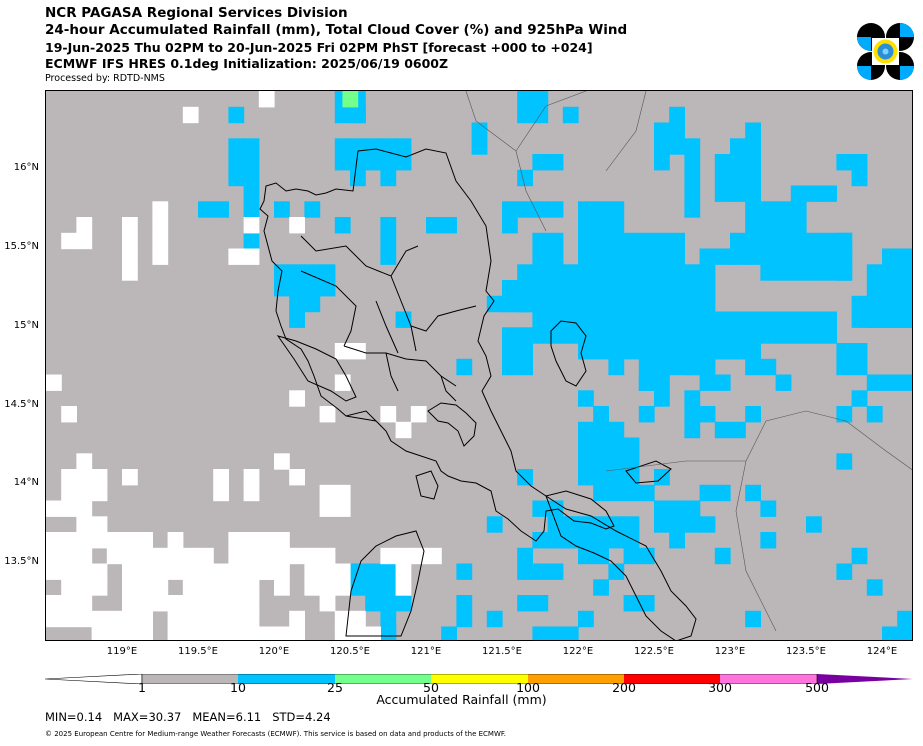 Image resolution: width=923 pixels, height=746 pixels. Describe the element at coordinates (227, 717) in the screenshot. I see `stat-mean: MEAN=6.11` at that location.